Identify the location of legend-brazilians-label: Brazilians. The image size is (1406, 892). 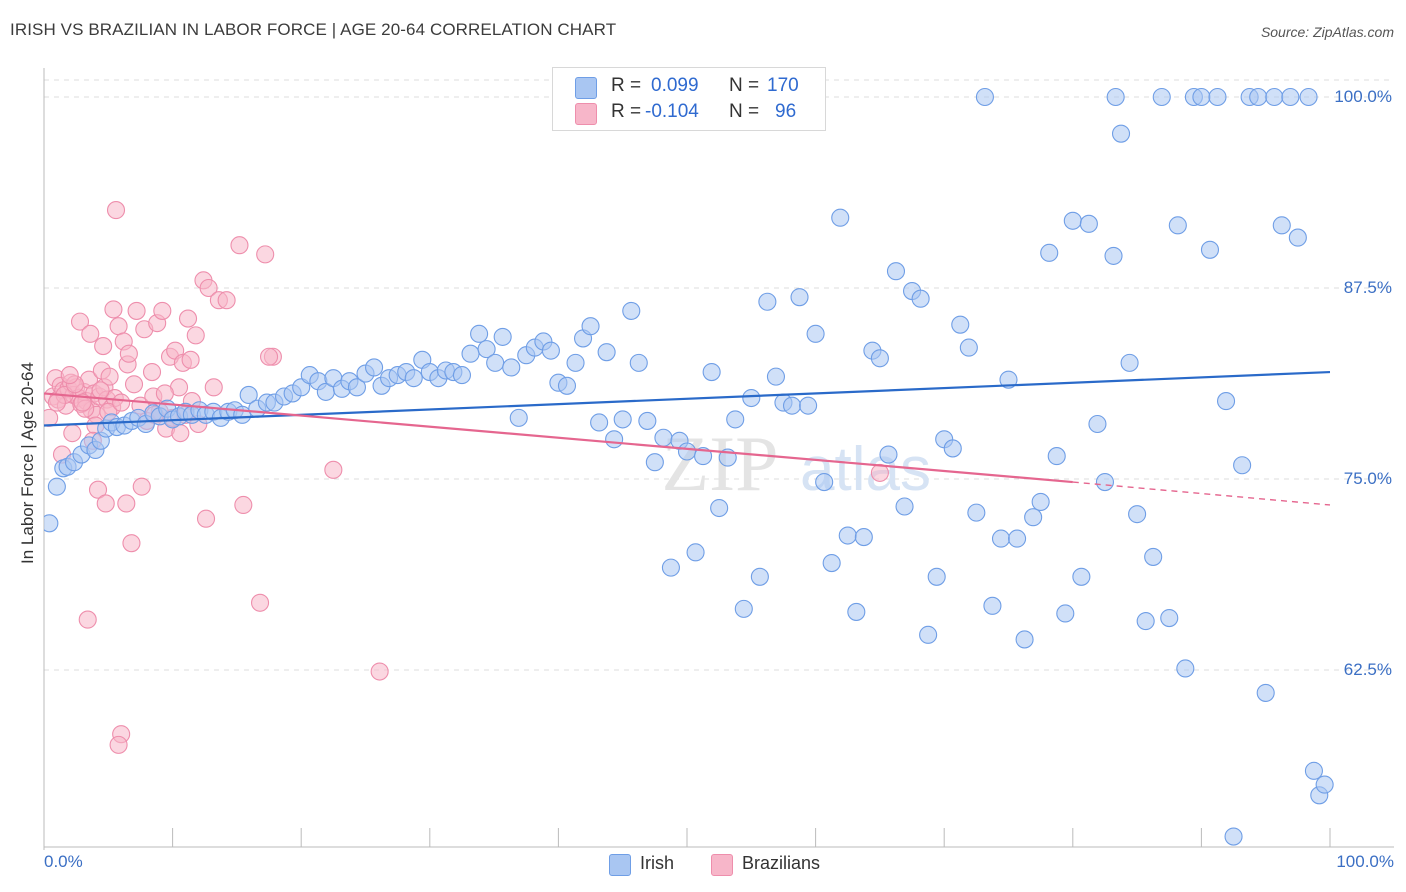
(781, 863).